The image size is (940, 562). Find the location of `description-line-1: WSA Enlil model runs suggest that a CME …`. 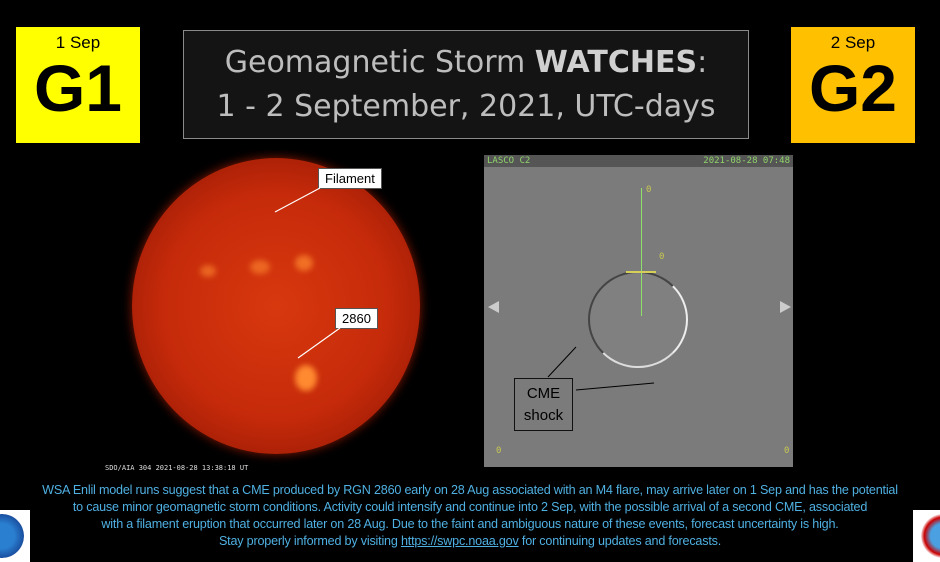

description-line-1: WSA Enlil model runs suggest that a CME … is located at coordinates (470, 490).